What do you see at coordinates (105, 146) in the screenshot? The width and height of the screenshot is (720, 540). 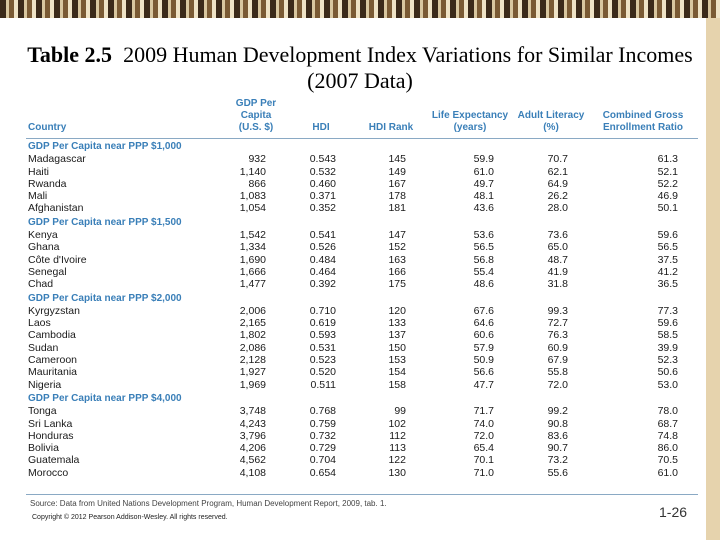 I see `group-label: GDP Per Capita near PPP $1,000` at bounding box center [105, 146].